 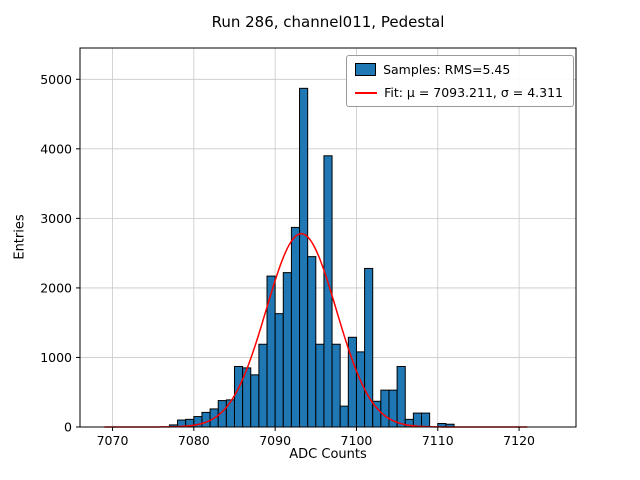 I want to click on y-tick-label: 0, so click(x=68, y=427).